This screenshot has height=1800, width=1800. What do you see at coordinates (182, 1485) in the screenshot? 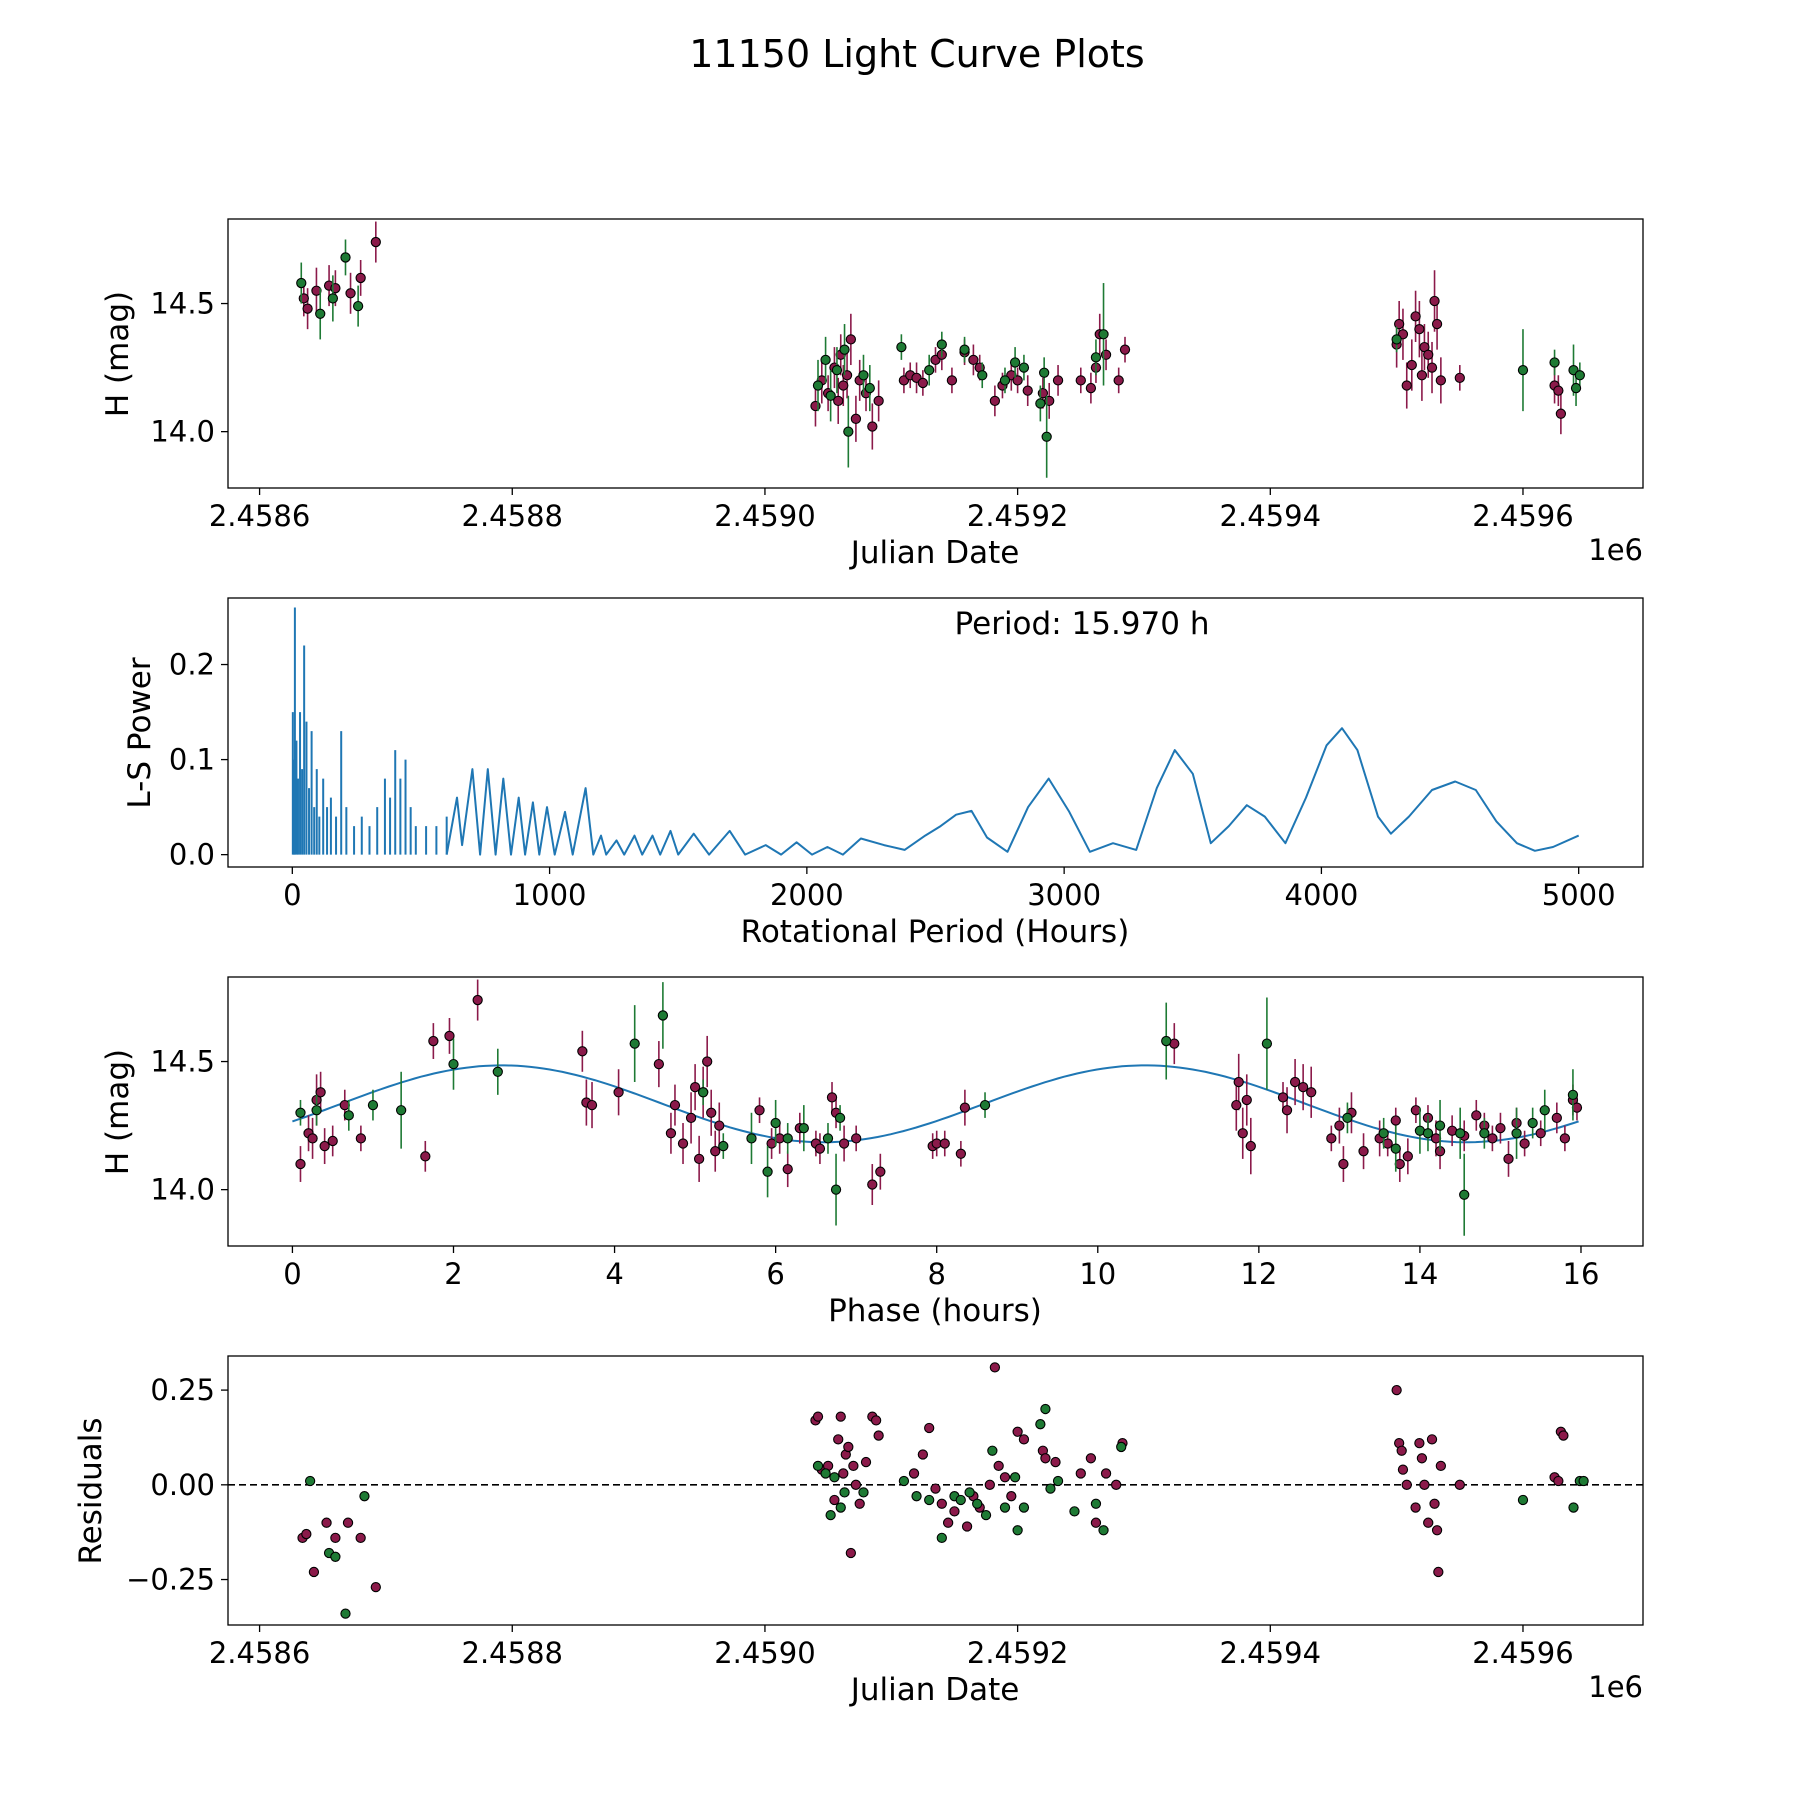
I see `y-tick-label: 0.00` at bounding box center [182, 1485].